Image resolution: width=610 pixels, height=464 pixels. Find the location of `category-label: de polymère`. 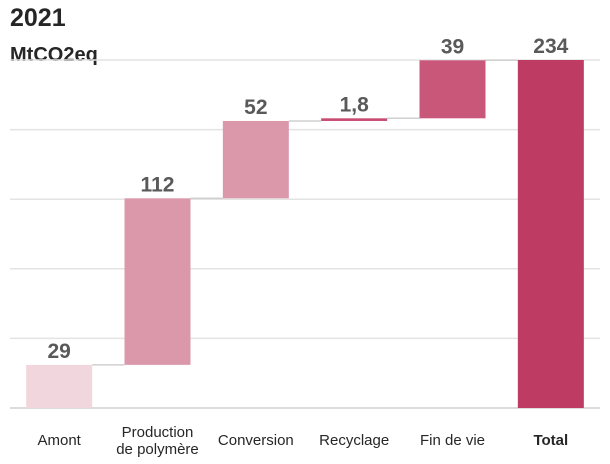

category-label: de polymère is located at coordinates (157, 449).